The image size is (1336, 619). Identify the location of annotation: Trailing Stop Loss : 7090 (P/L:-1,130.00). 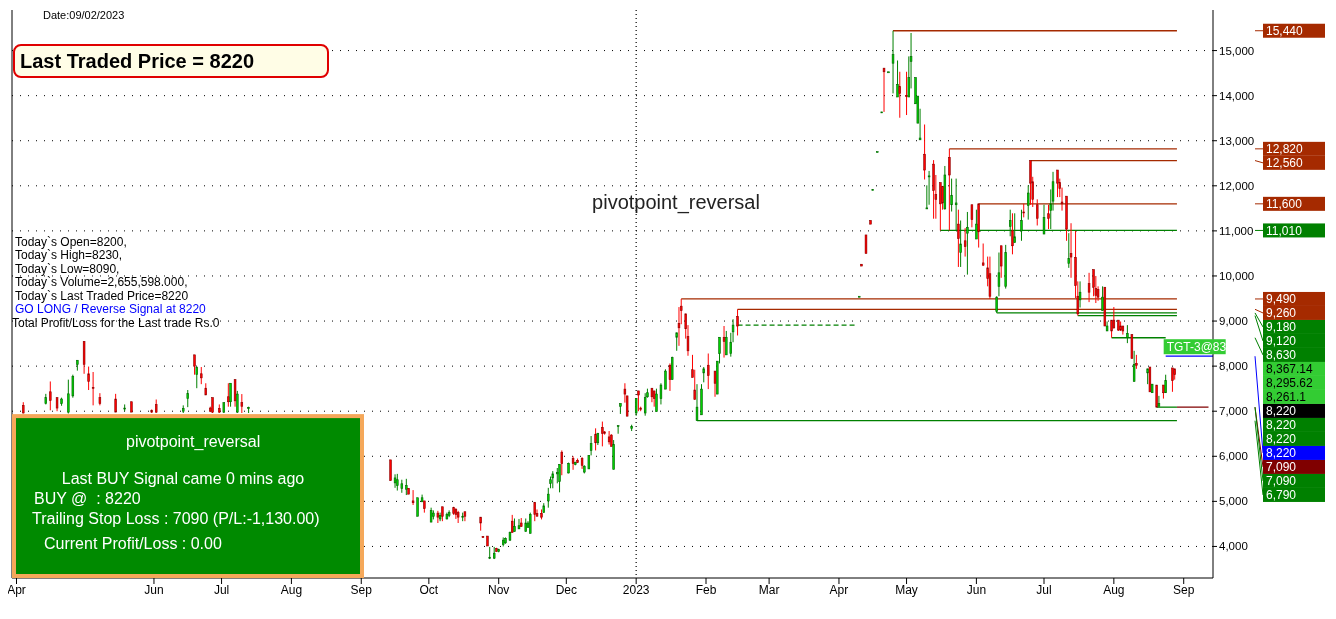
(176, 519).